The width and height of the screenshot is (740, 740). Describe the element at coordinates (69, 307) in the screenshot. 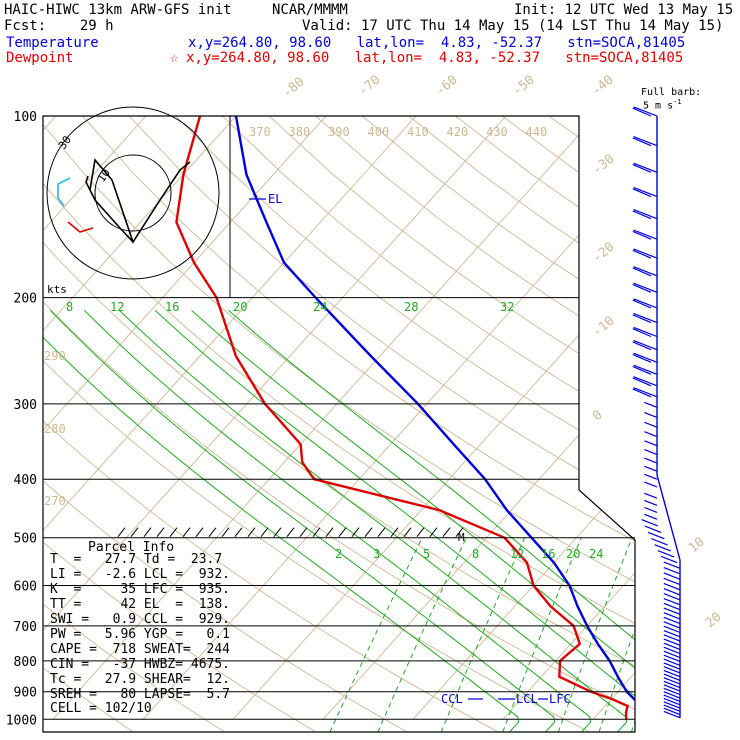

I see `moist-adiabat-label: 8` at that location.